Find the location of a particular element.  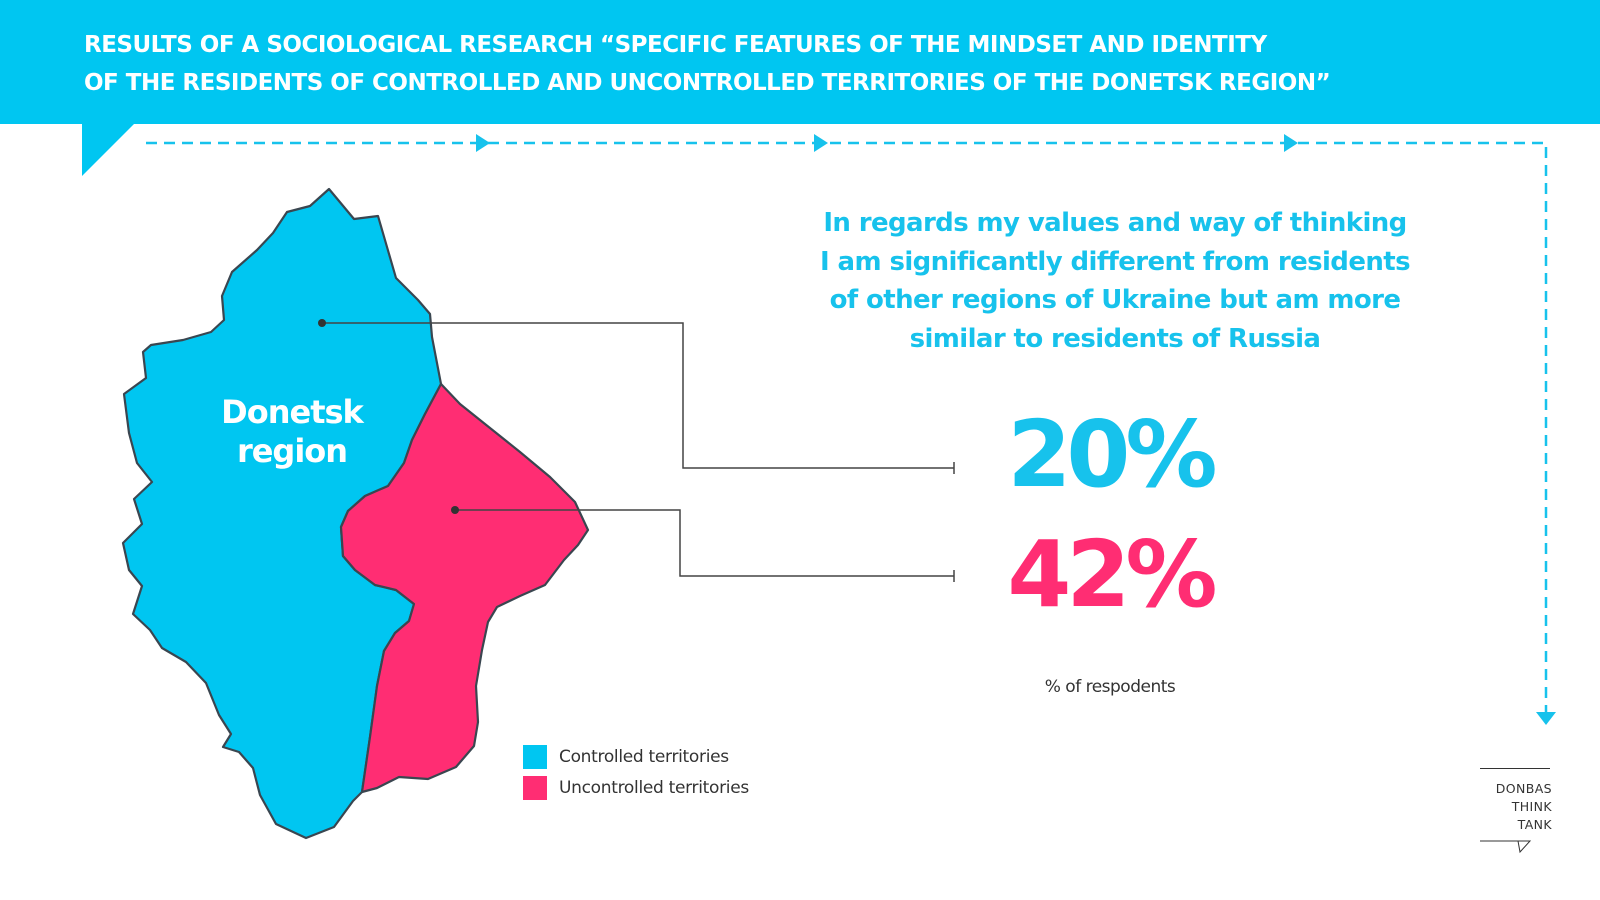

legend-item-controlled: Controlled territories is located at coordinates (626, 757).